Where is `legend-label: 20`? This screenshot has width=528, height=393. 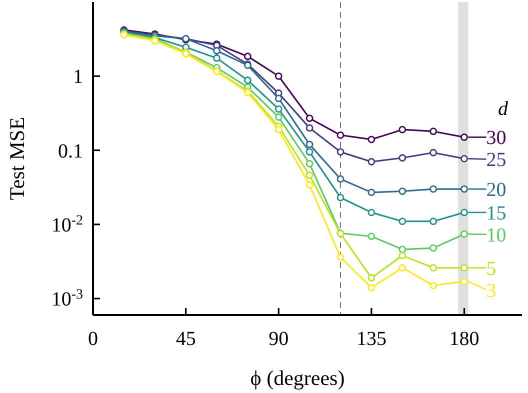 legend-label: 20 is located at coordinates (496, 190).